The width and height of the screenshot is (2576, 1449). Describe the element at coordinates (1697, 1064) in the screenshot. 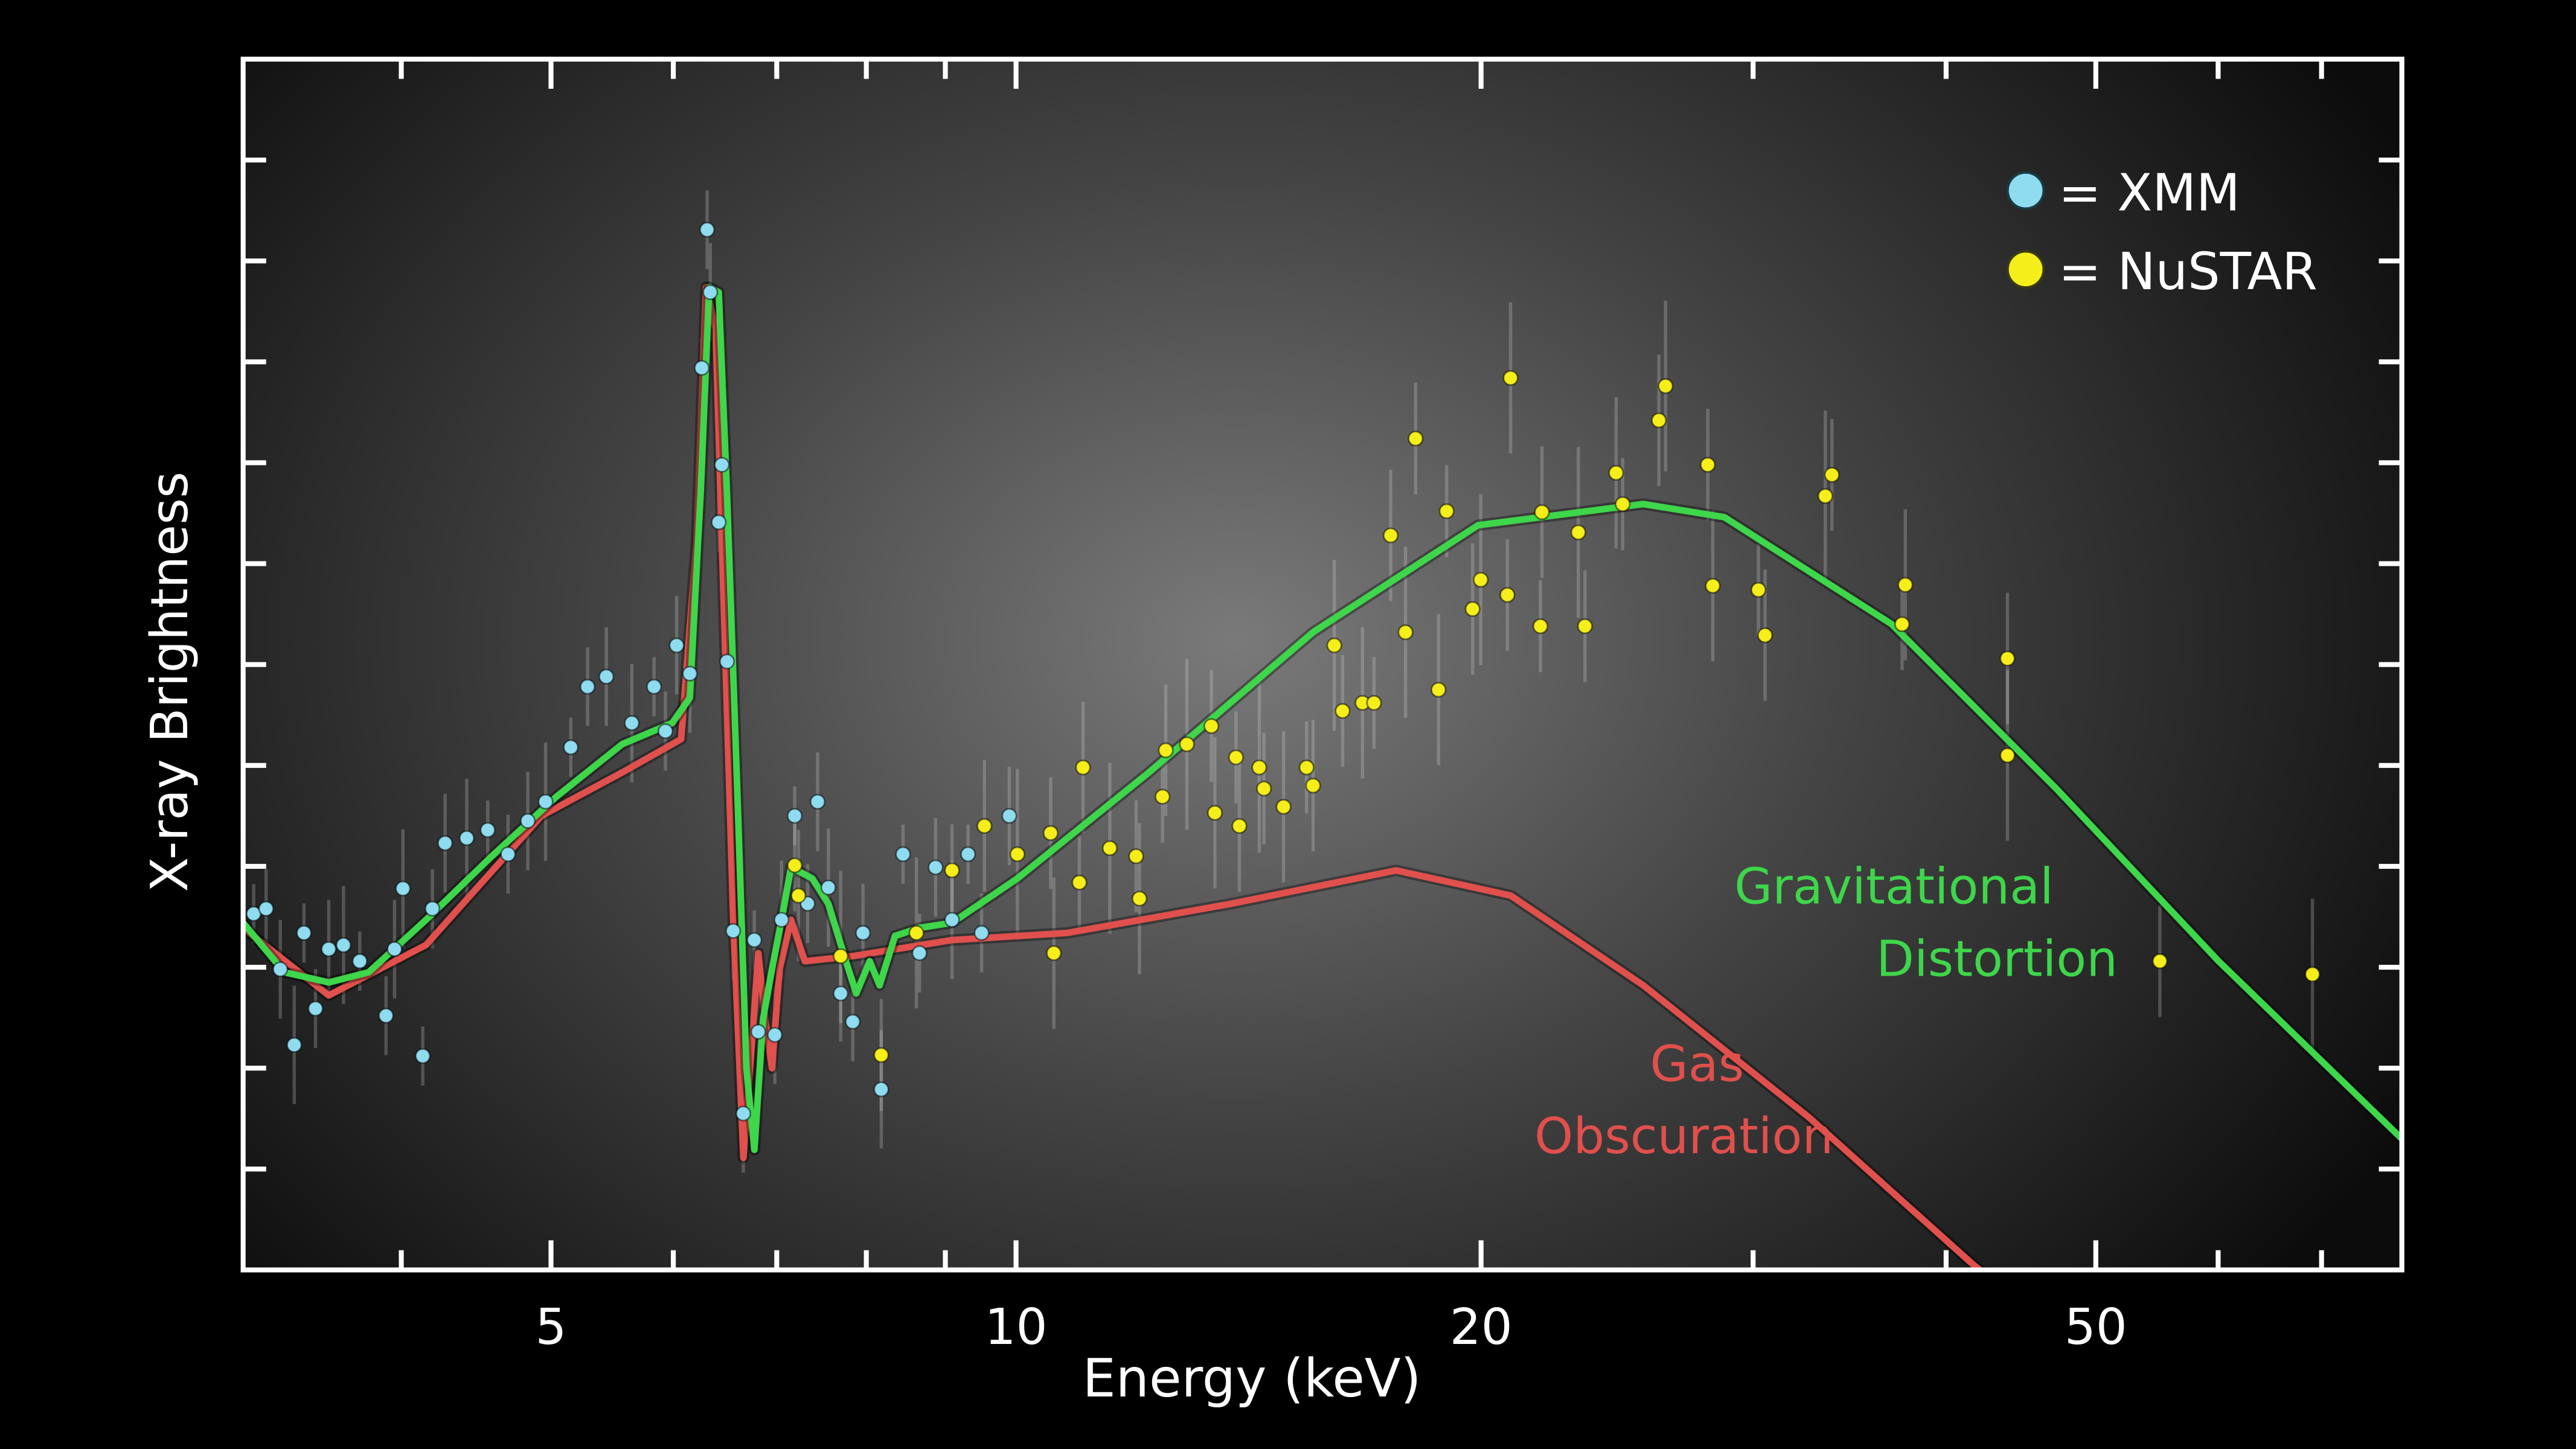

I see `label-gas: Gas` at that location.